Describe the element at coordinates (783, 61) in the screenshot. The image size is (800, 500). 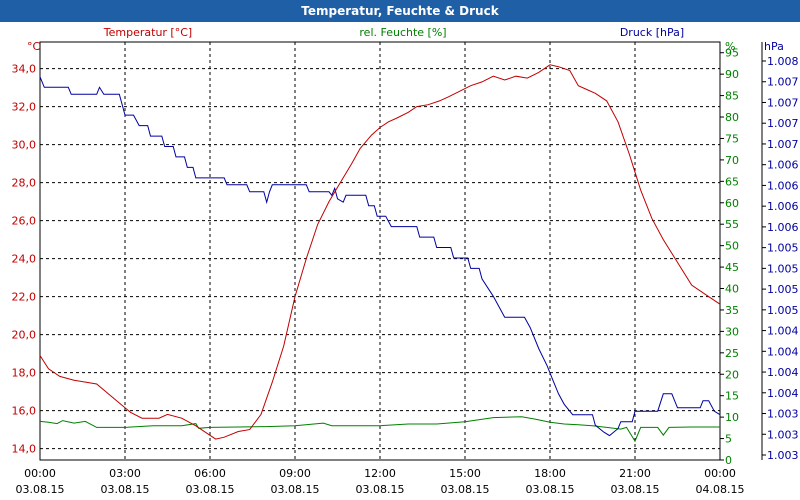
I see `pressure-tick-label: 1.008` at that location.